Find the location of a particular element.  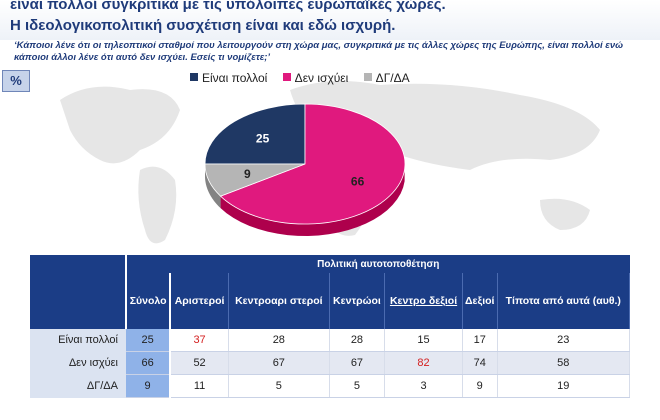

cell: 9 is located at coordinates (480, 386).